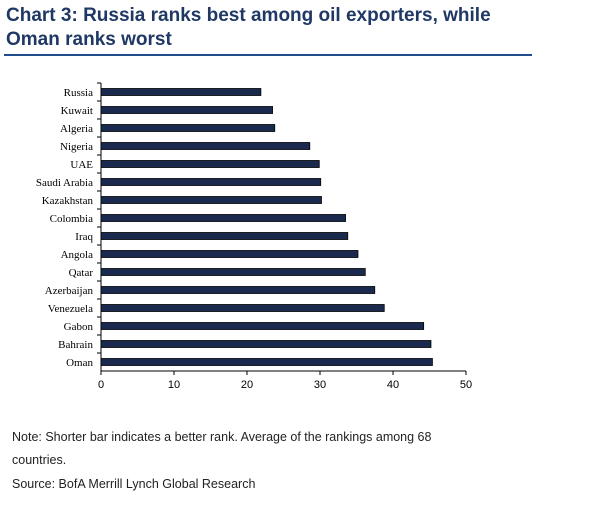 The width and height of the screenshot is (600, 511). What do you see at coordinates (223, 218) in the screenshot?
I see `bar-colombia` at bounding box center [223, 218].